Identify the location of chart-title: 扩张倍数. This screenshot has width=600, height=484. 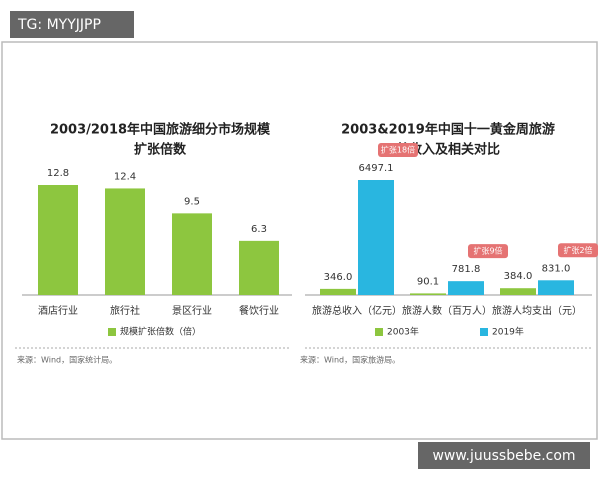
(160, 150).